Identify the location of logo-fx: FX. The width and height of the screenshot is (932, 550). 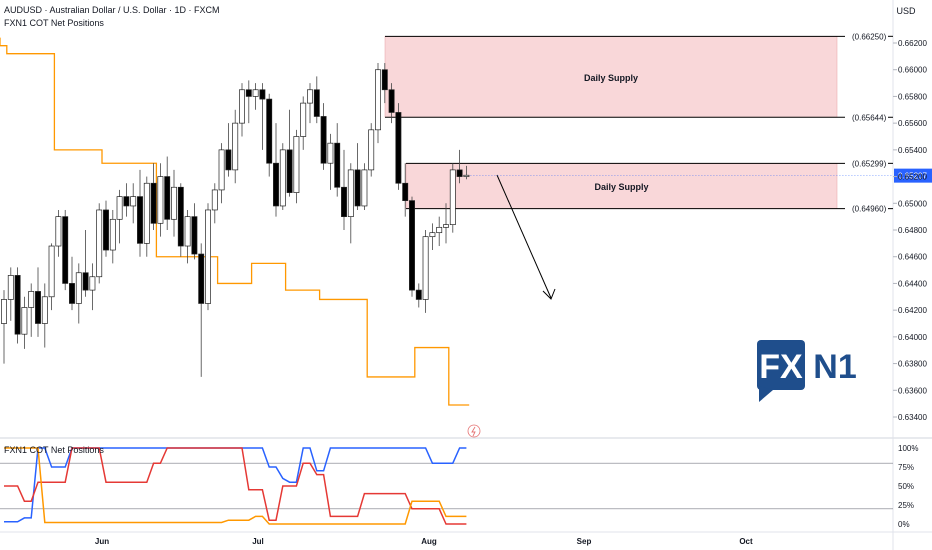
(781, 367).